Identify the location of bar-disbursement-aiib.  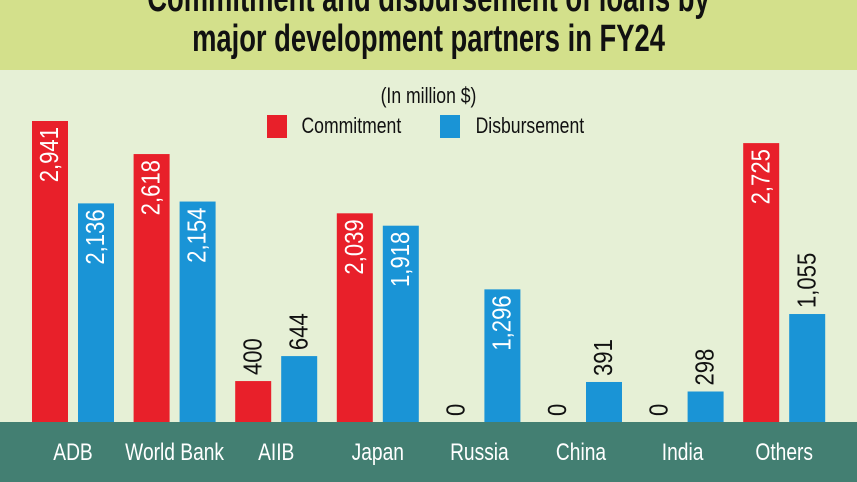
(299, 389).